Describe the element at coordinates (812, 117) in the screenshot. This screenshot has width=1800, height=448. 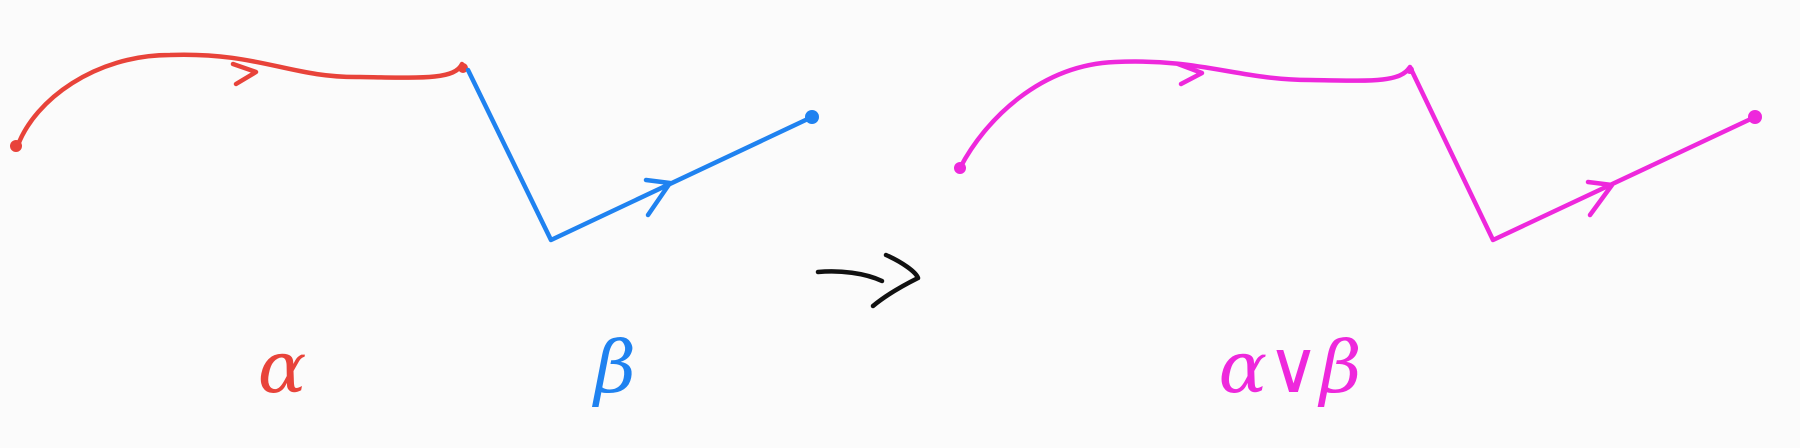
I see `beta-end-point` at that location.